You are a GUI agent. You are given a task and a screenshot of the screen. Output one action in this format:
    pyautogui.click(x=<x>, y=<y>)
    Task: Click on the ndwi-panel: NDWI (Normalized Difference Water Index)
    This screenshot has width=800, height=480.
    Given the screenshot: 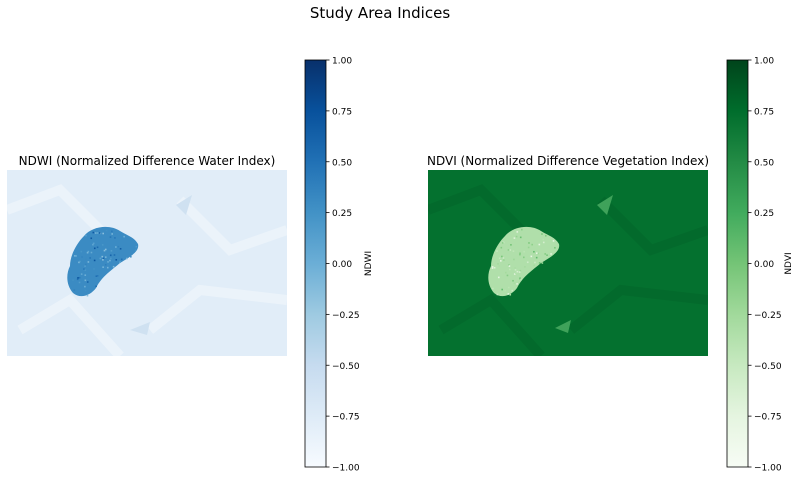 What is the action you would take?
    pyautogui.click(x=147, y=255)
    